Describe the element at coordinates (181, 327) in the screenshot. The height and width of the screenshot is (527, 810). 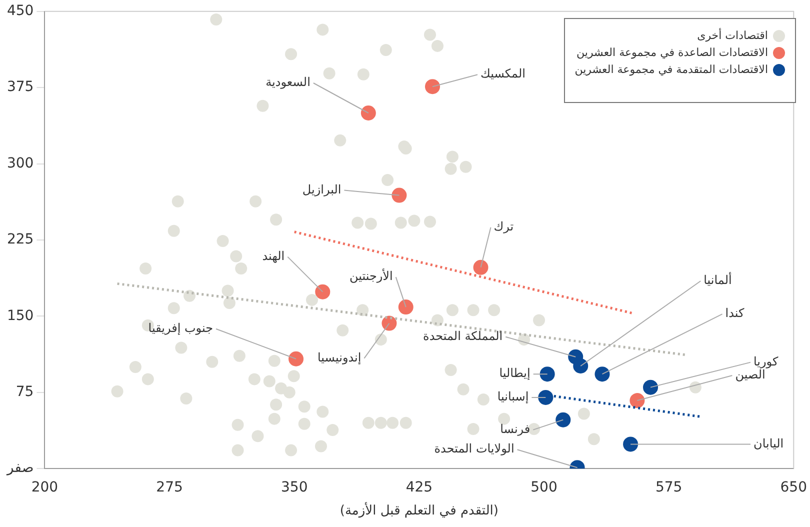
I see `annotation: جنوب إفريقيا` at that location.